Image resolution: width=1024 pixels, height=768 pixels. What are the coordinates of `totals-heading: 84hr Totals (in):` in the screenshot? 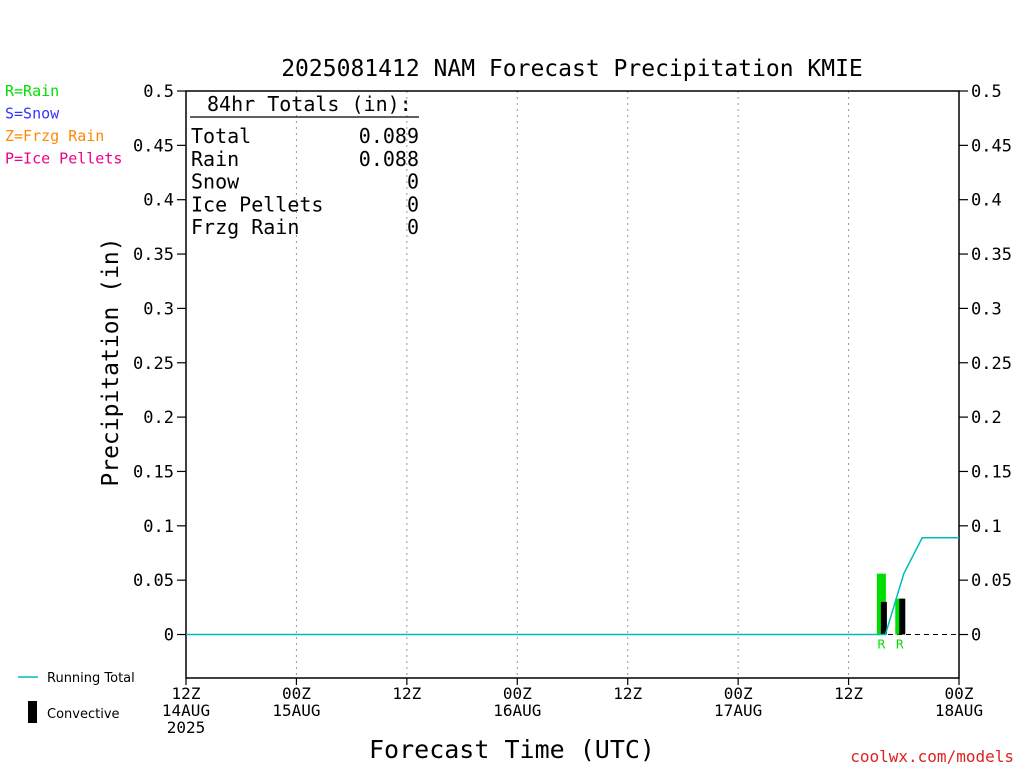 It's located at (309, 104).